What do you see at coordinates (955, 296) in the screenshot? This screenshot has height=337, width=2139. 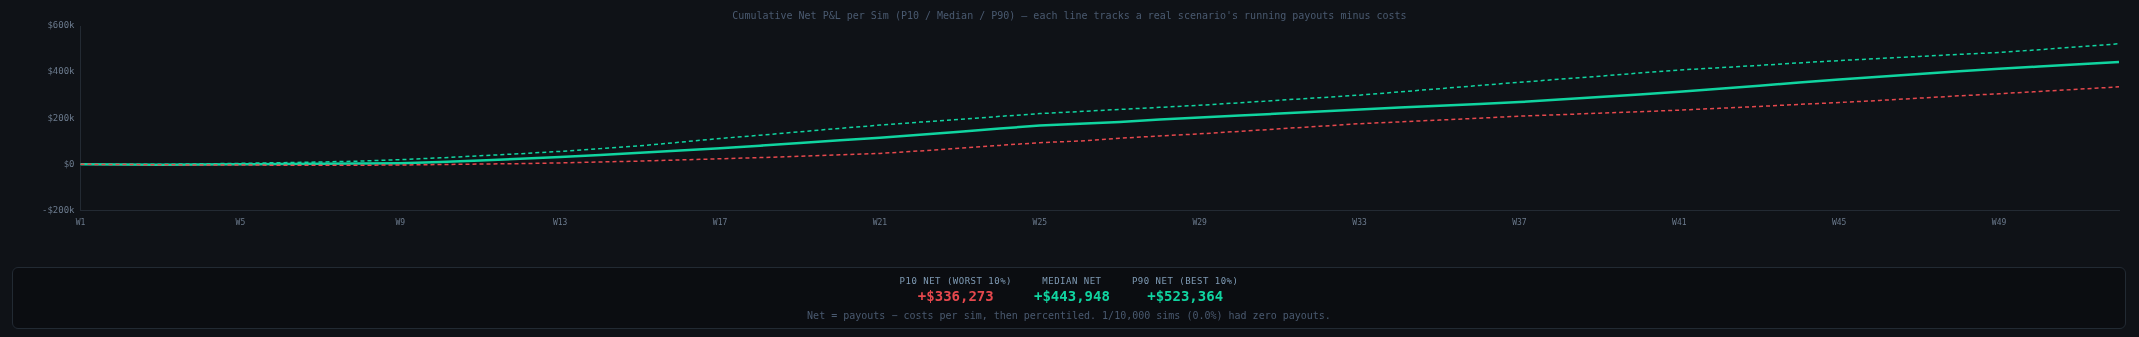 I see `text: +$336,273` at bounding box center [955, 296].